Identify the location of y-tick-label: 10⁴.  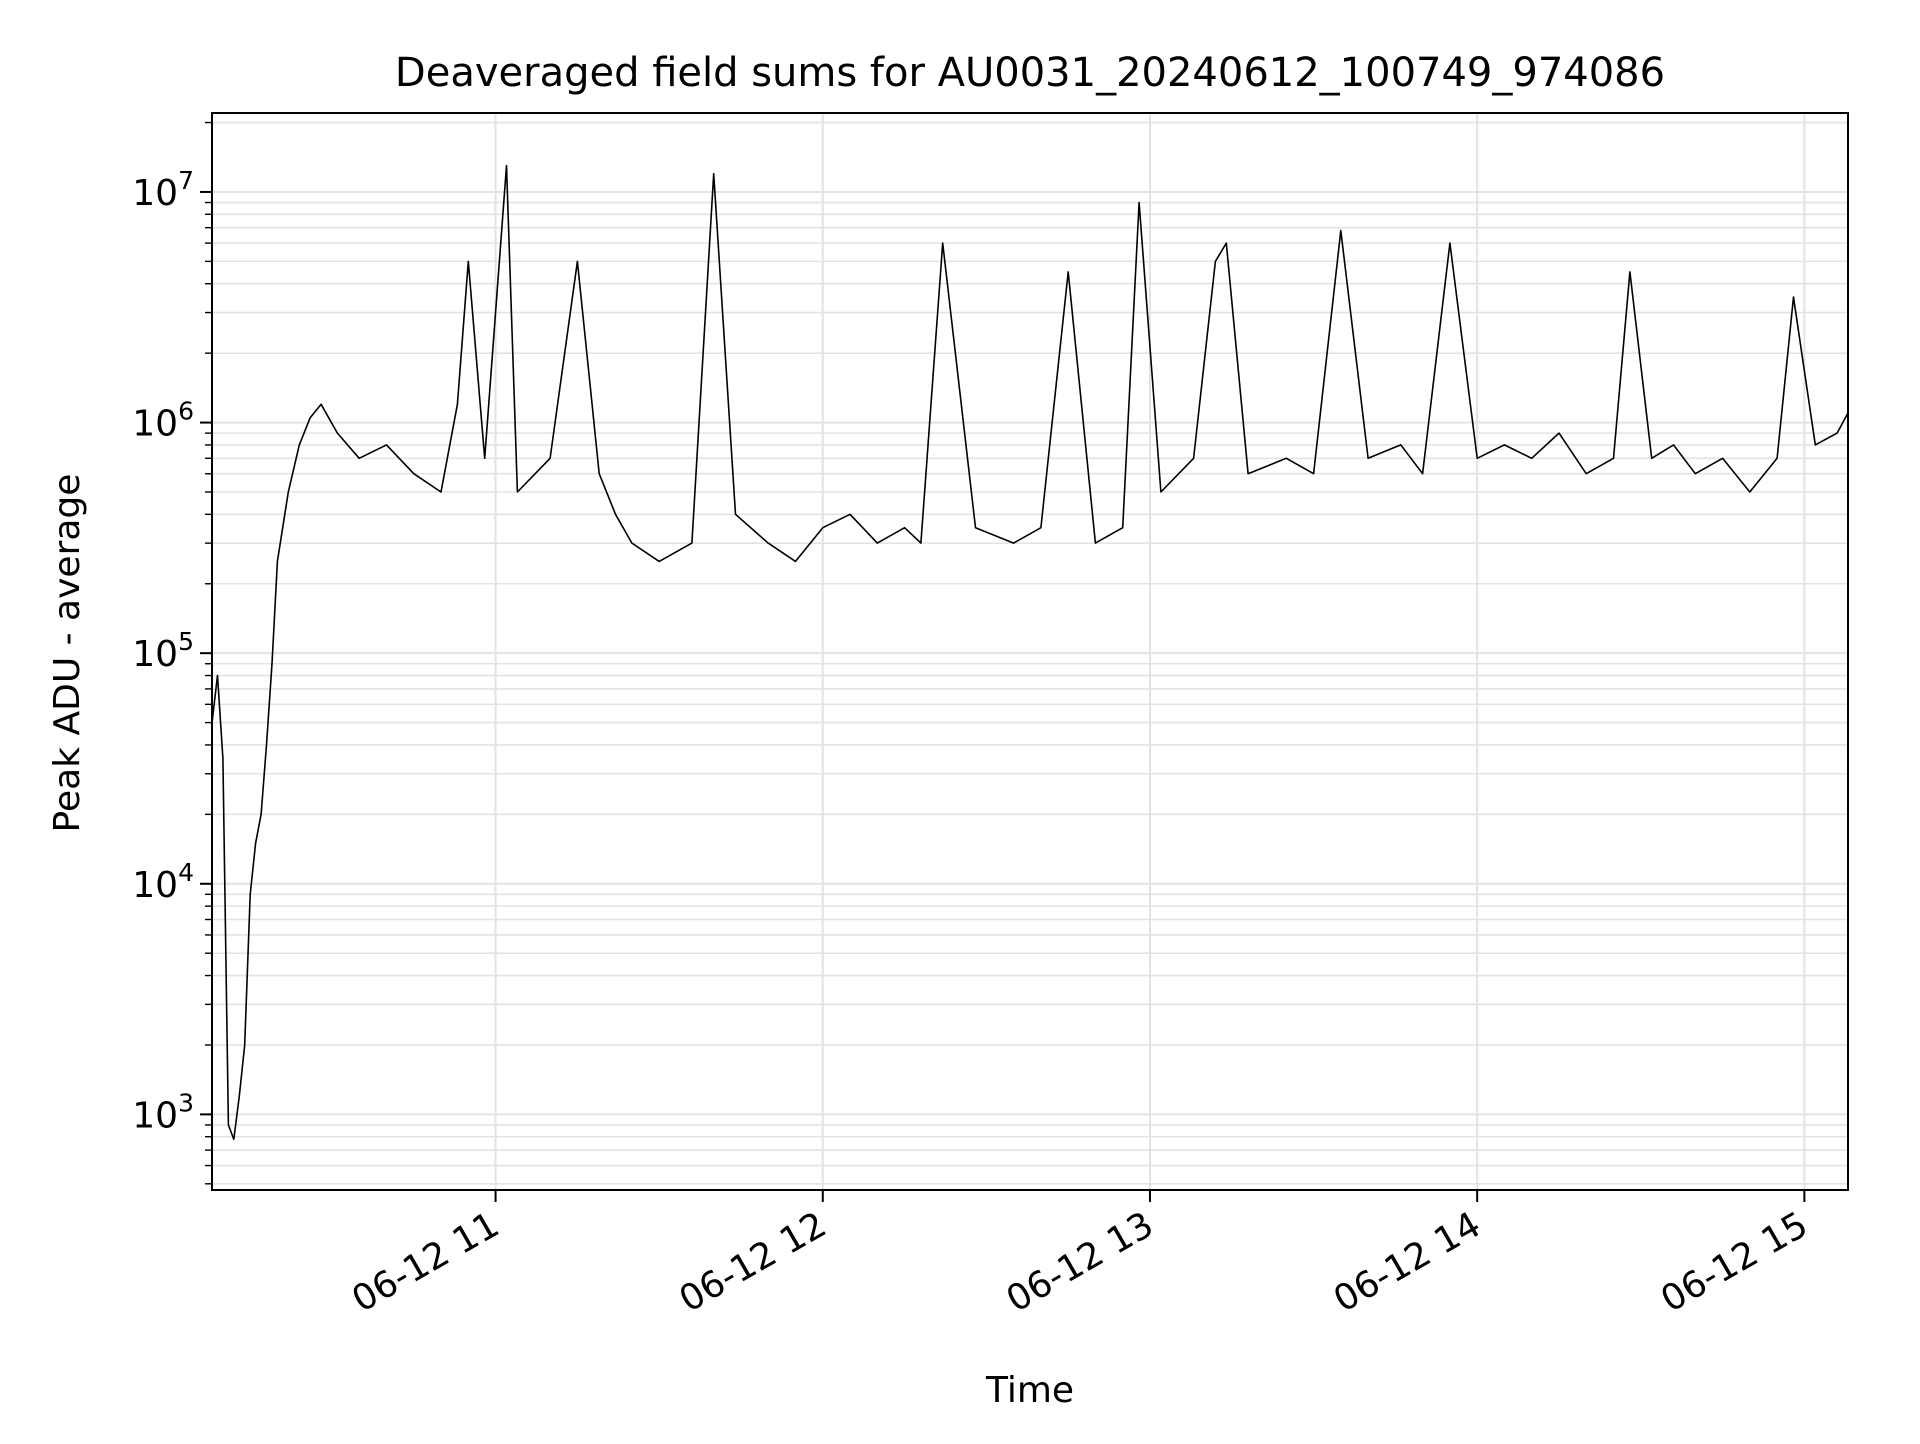
(163, 882).